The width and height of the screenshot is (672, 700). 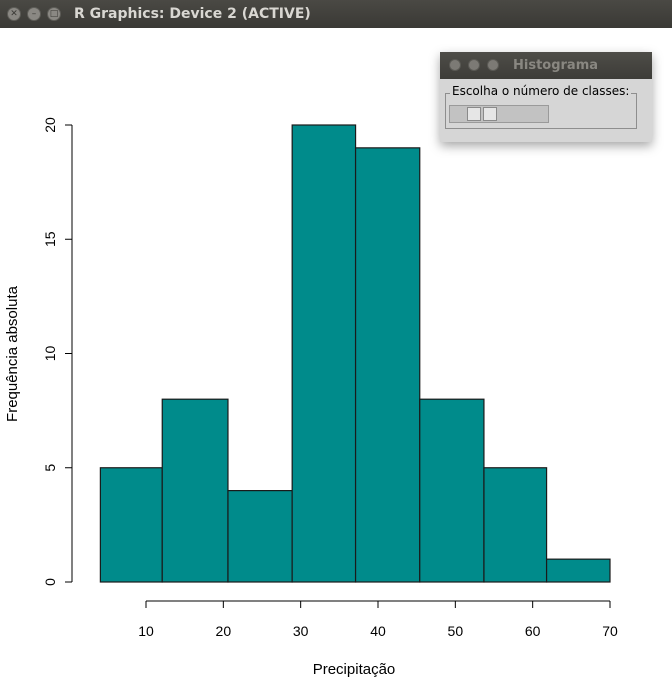 I want to click on window-titlebar: ✕ – □ R Graphics: Device 2 (ACTIVE), so click(x=336, y=14).